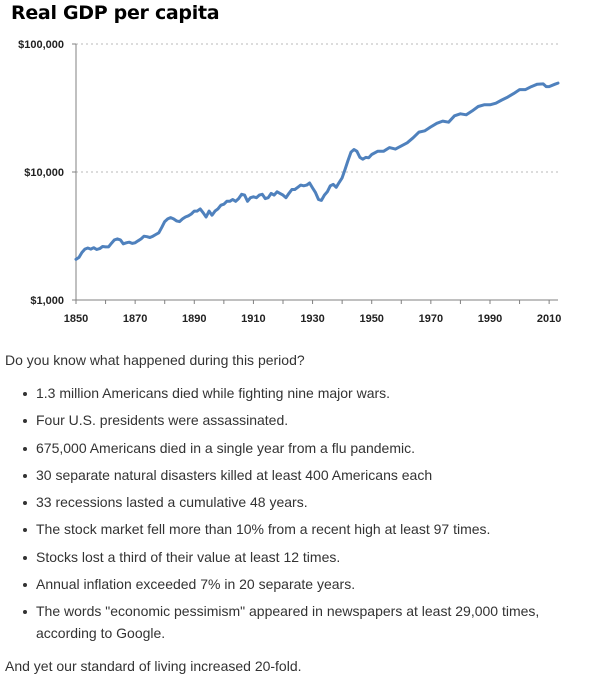 Image resolution: width=589 pixels, height=680 pixels. What do you see at coordinates (431, 319) in the screenshot?
I see `x-tick-label: 1970` at bounding box center [431, 319].